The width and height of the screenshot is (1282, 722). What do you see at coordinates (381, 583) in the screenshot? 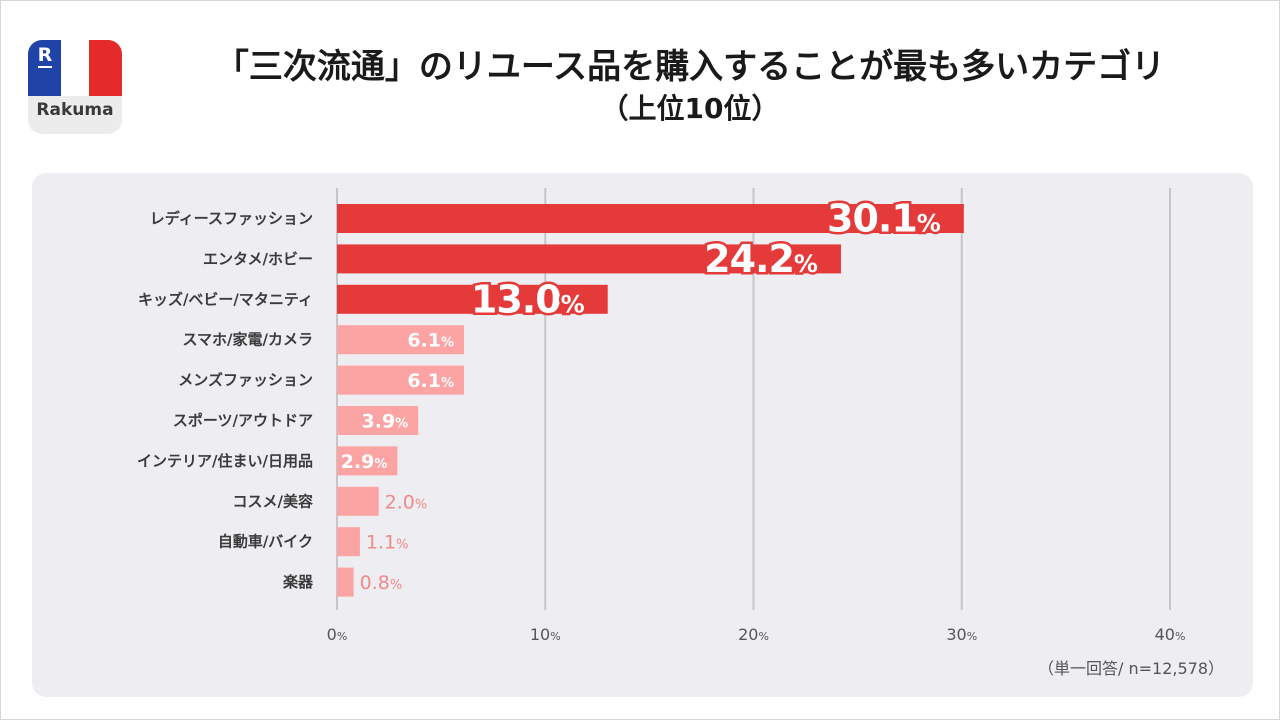
I see `value-label: 0.8%` at bounding box center [381, 583].